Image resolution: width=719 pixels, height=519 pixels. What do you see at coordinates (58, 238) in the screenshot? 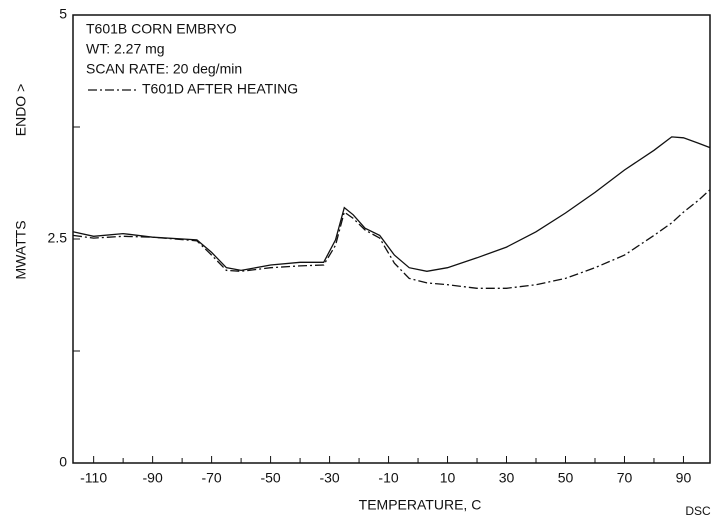
I see `y-tick-label: 2.5` at bounding box center [58, 238].